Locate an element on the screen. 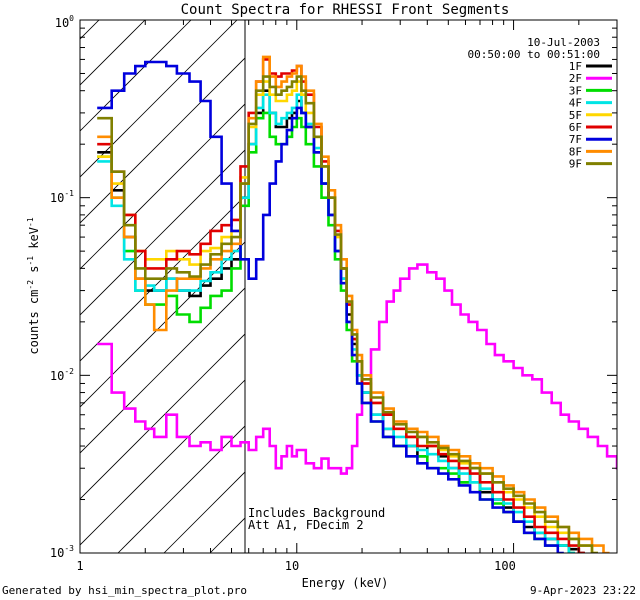 This screenshot has height=600, width=640. legend-date: 10-Jul-2003 is located at coordinates (563, 42).